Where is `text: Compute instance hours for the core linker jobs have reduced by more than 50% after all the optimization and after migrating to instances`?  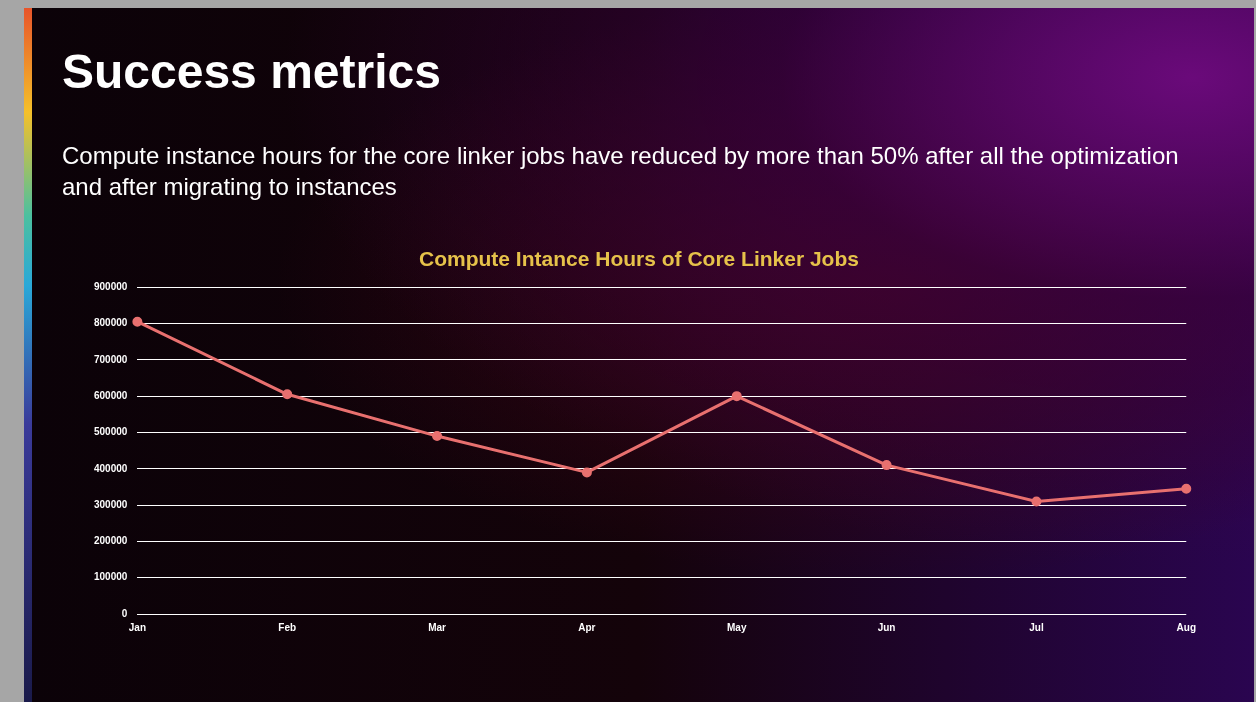 text: Compute instance hours for the core linker jobs have reduced by more than 50% after all the optimization and after migrating to instances is located at coordinates (621, 171).